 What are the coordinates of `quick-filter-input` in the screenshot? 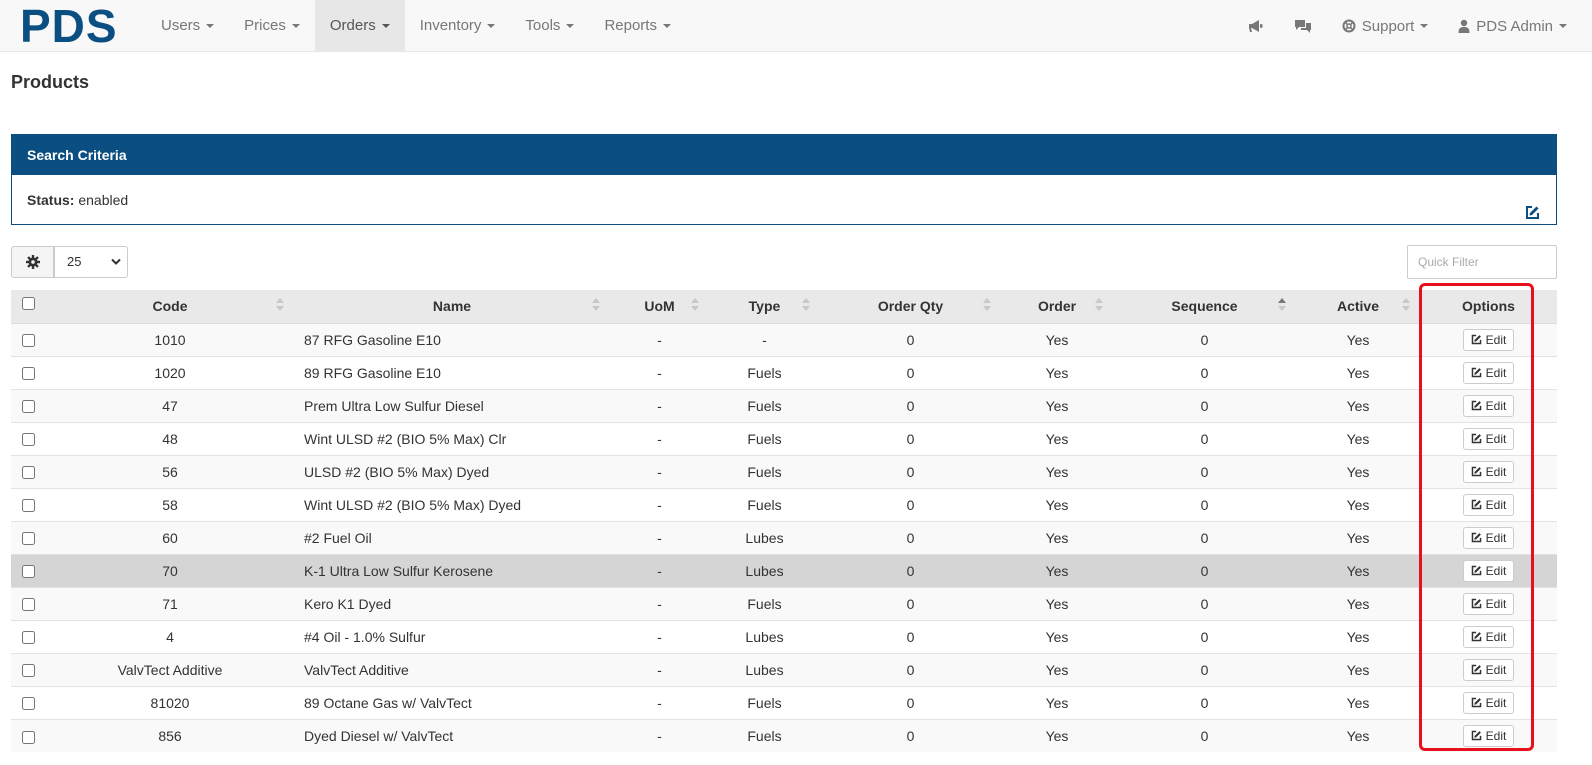 It's located at (1482, 262).